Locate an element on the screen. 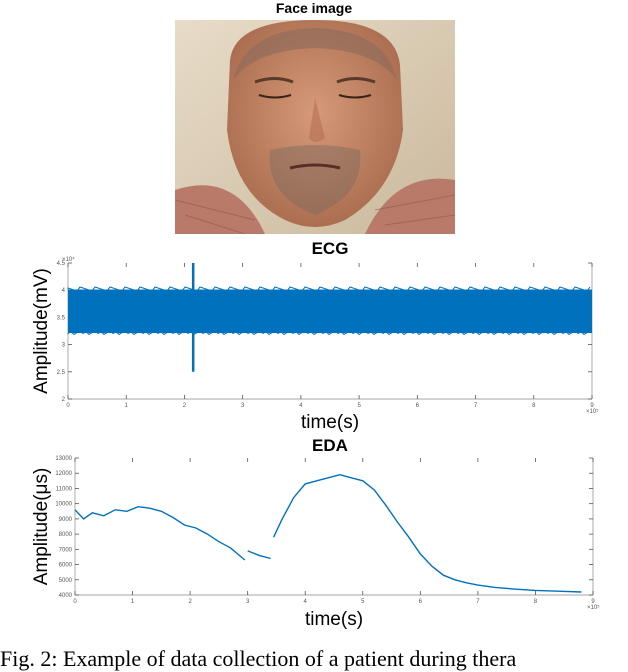 The width and height of the screenshot is (628, 672). y-tick-label: 5000 is located at coordinates (66, 581).